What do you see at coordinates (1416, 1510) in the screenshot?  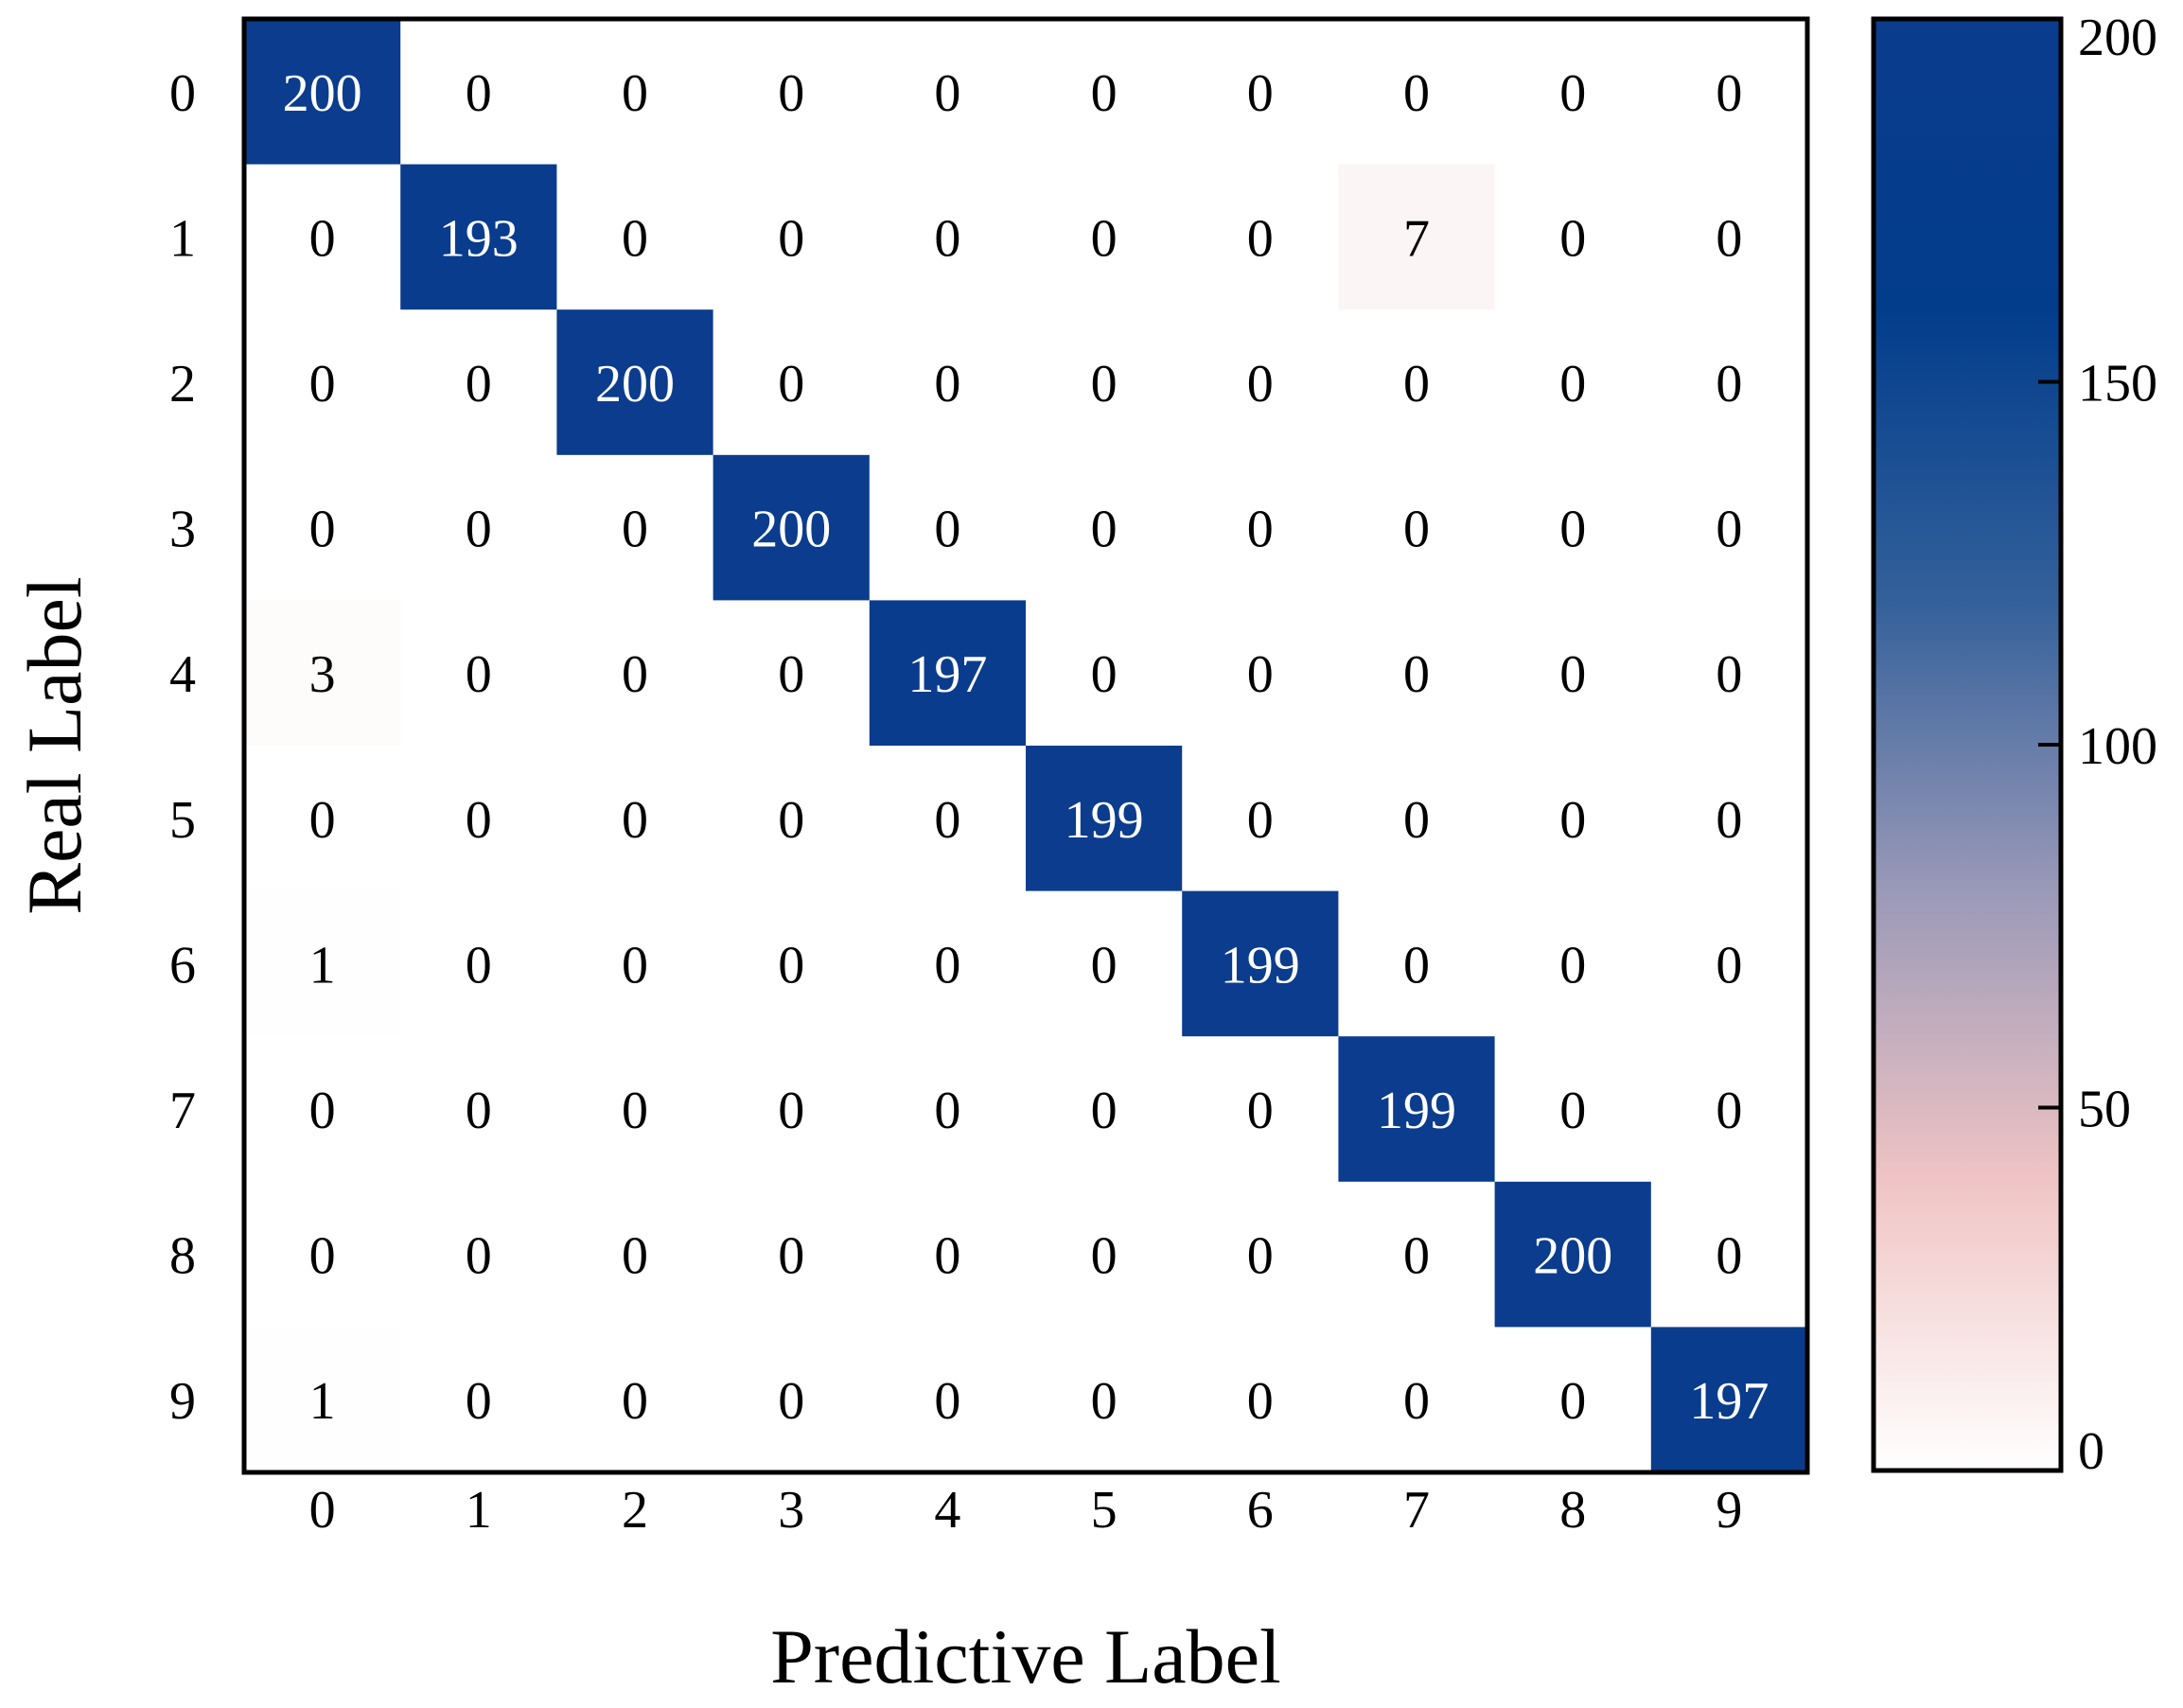 I see `x-tick-label: 7` at bounding box center [1416, 1510].